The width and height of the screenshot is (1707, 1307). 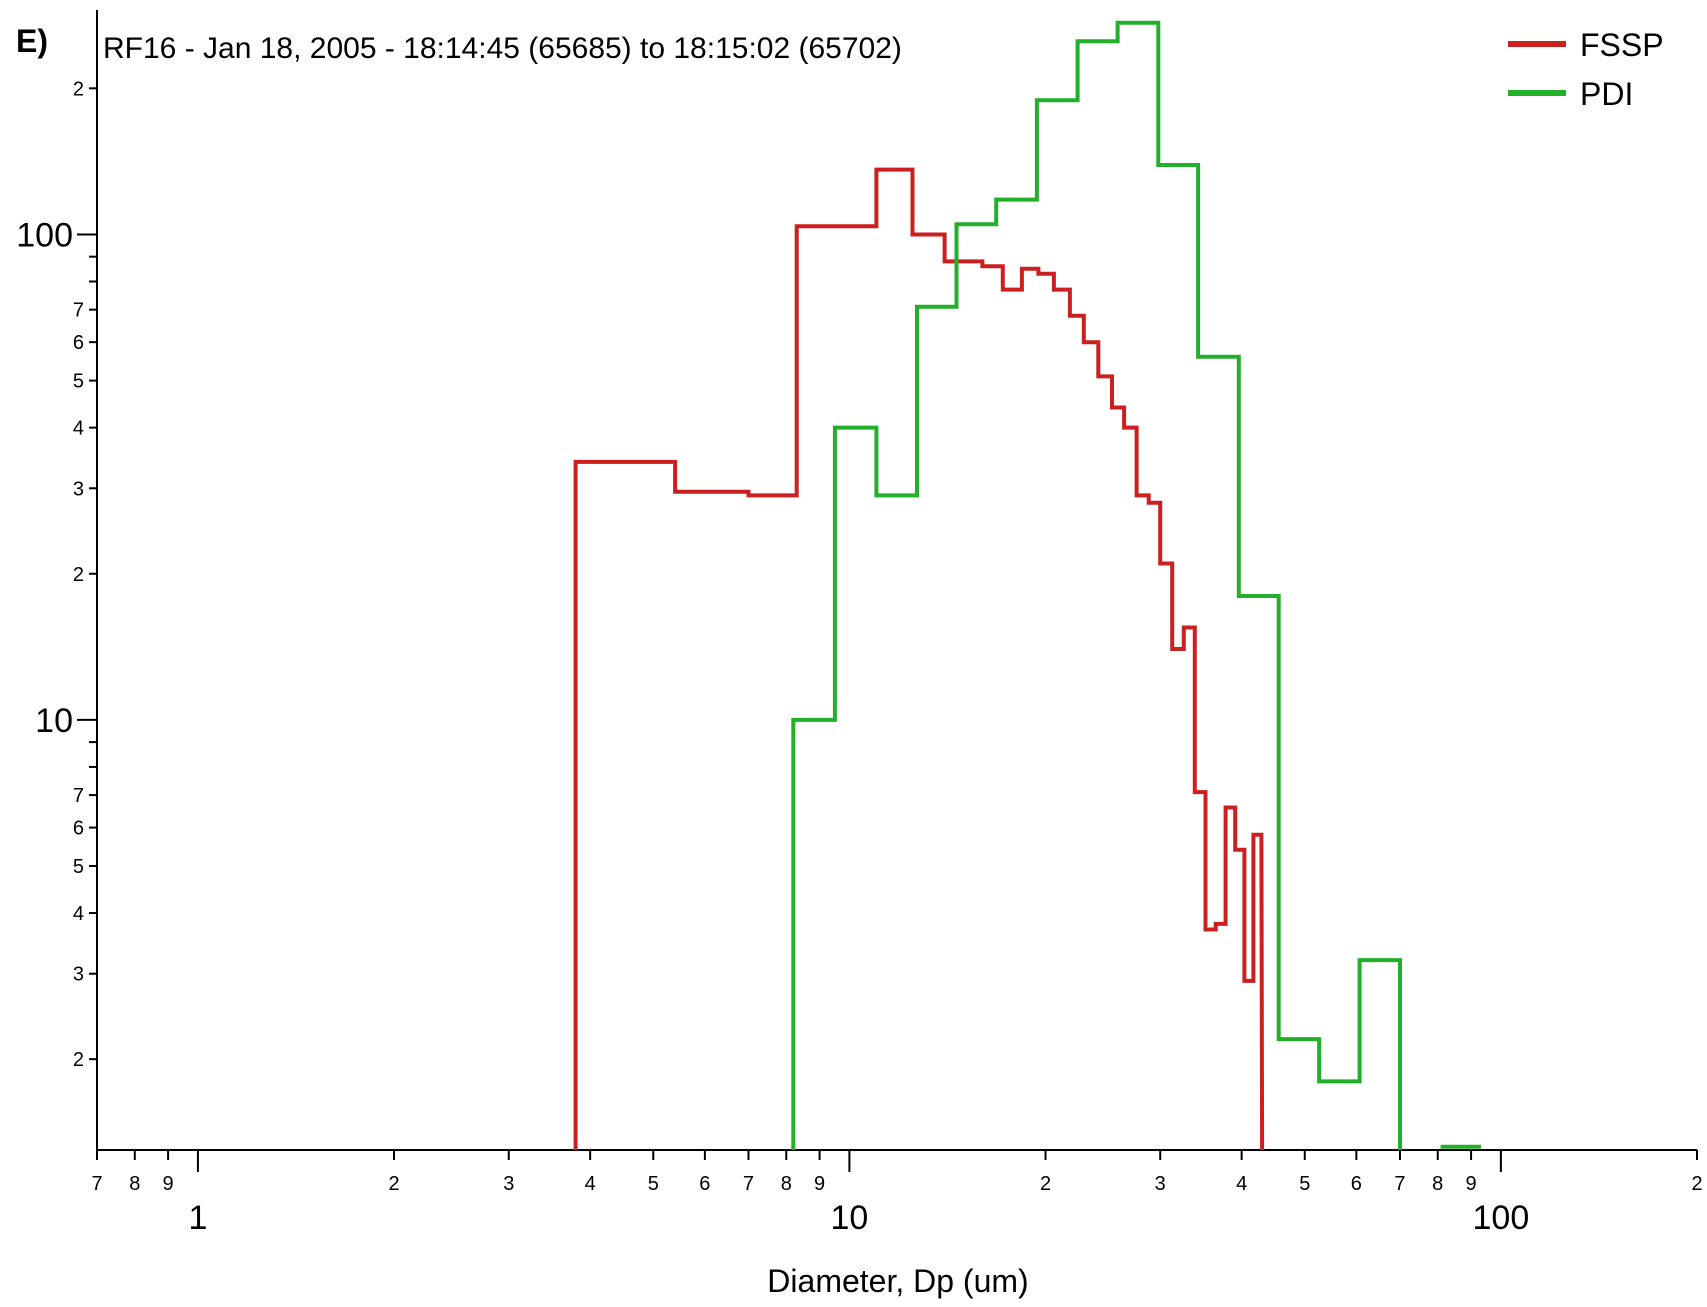 I want to click on y-major-tick-label: 100, so click(x=44, y=235).